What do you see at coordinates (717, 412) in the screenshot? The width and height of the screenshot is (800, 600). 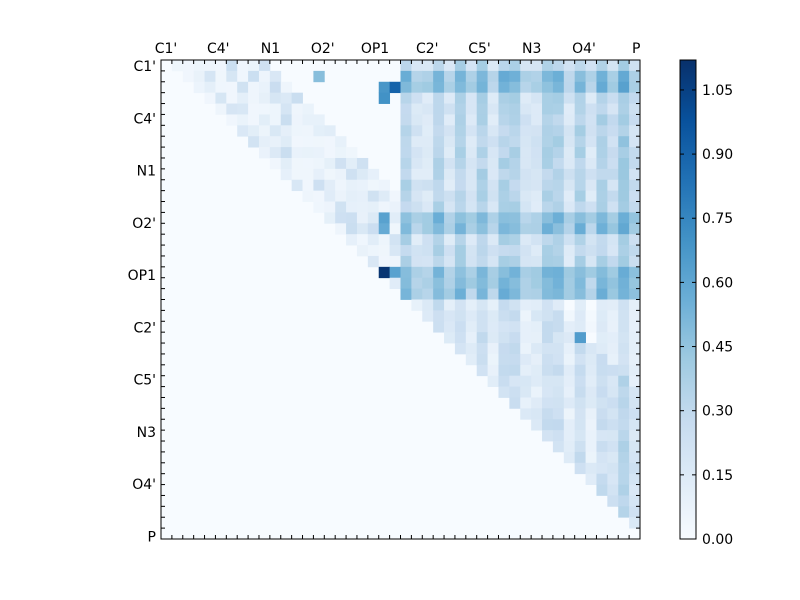 I see `colorbar-tick-label: 0.30` at bounding box center [717, 412].